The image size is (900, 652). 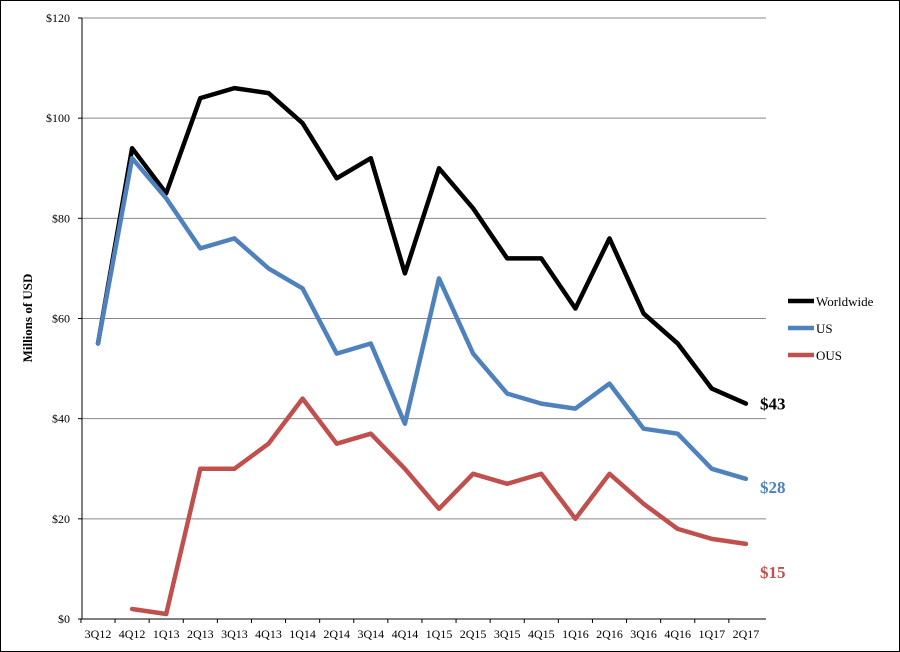 What do you see at coordinates (609, 634) in the screenshot?
I see `x-tick-label: 2Q16` at bounding box center [609, 634].